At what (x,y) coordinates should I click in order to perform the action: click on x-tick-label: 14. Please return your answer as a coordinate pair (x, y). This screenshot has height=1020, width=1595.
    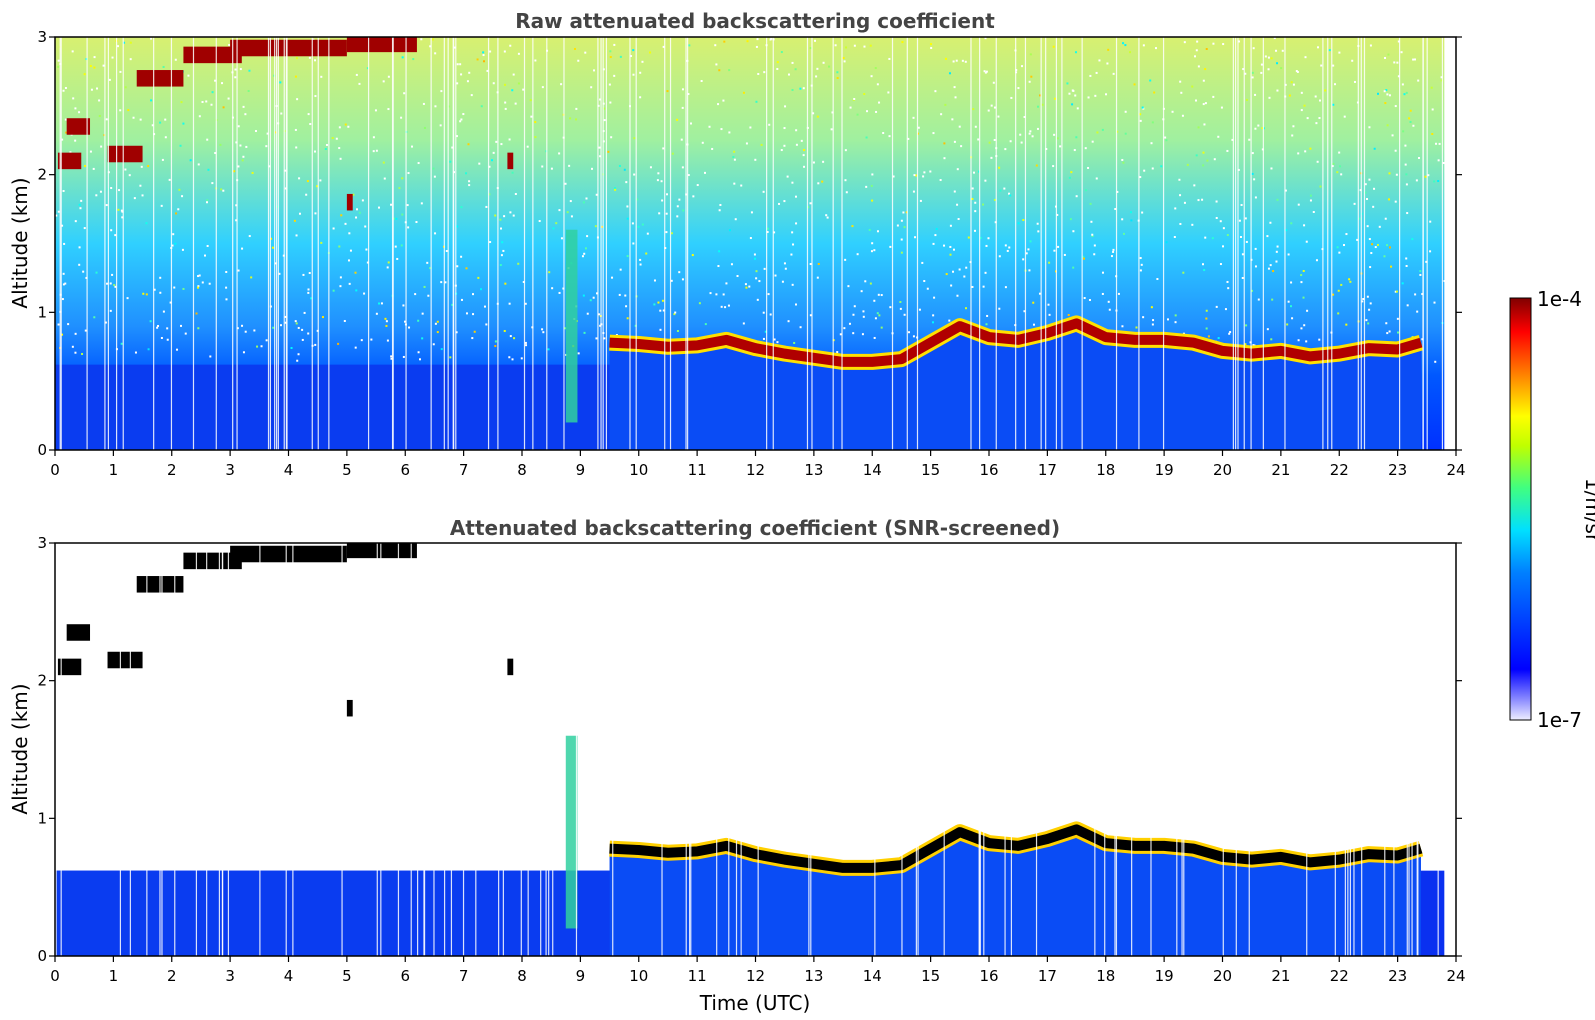
    Looking at the image, I should click on (872, 470).